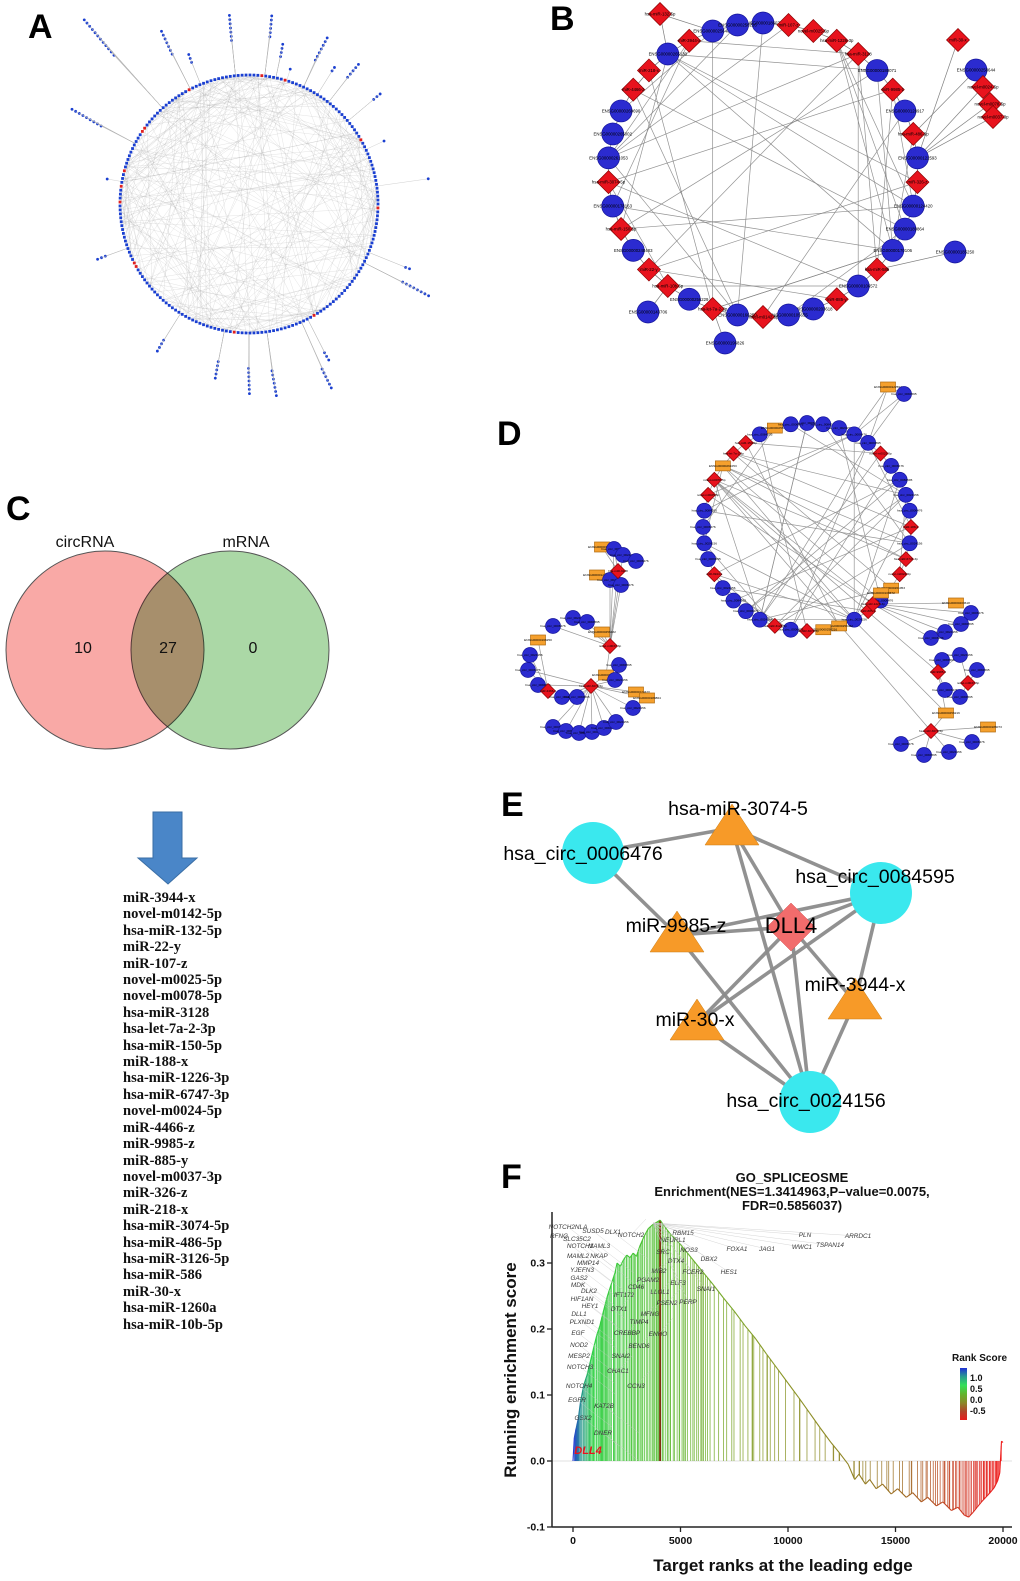  I want to click on venn-value-left: 10, so click(83, 648).